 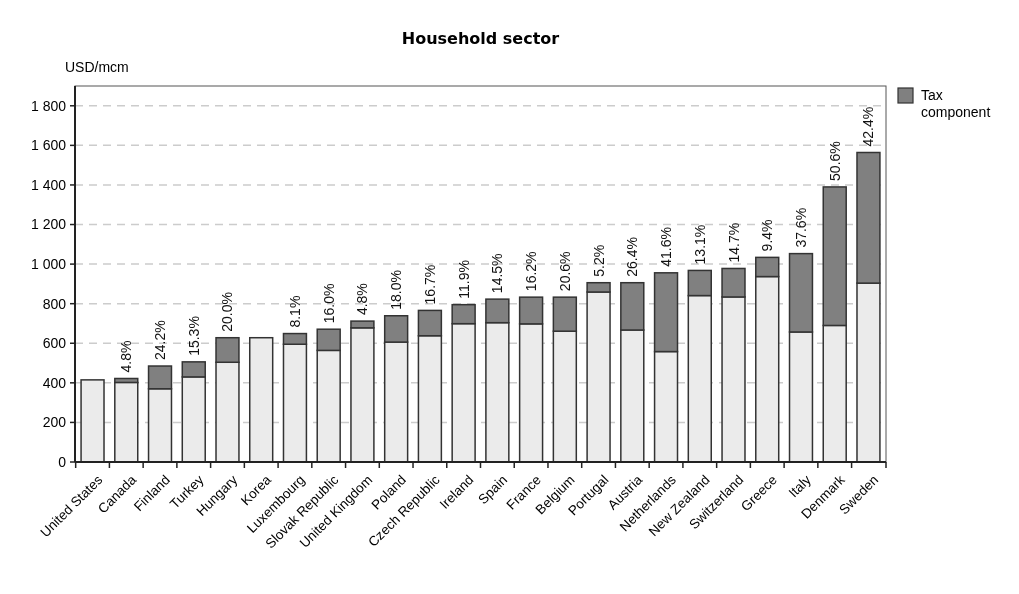 I want to click on y-tick-label: 1 200, so click(x=48, y=224).